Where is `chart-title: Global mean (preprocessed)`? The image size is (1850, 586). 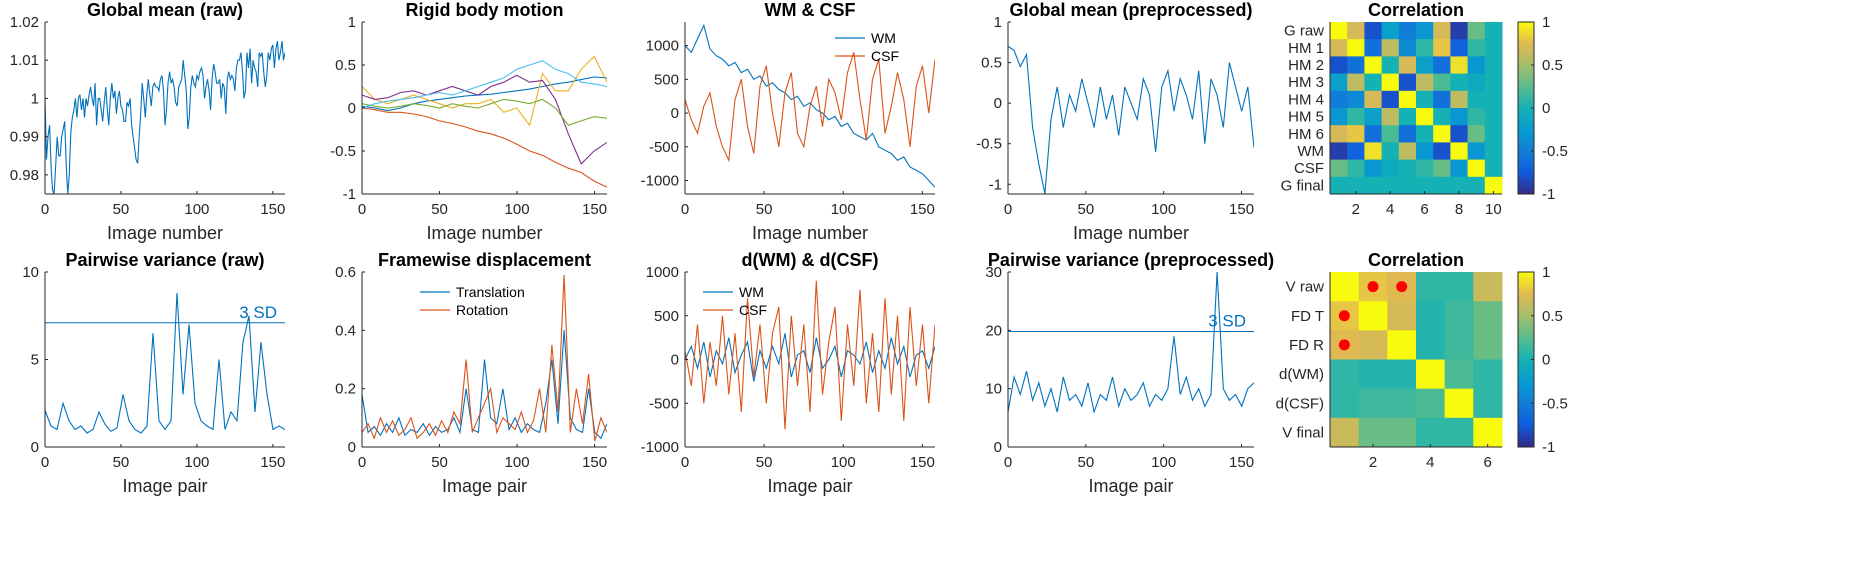 chart-title: Global mean (preprocessed) is located at coordinates (1130, 10).